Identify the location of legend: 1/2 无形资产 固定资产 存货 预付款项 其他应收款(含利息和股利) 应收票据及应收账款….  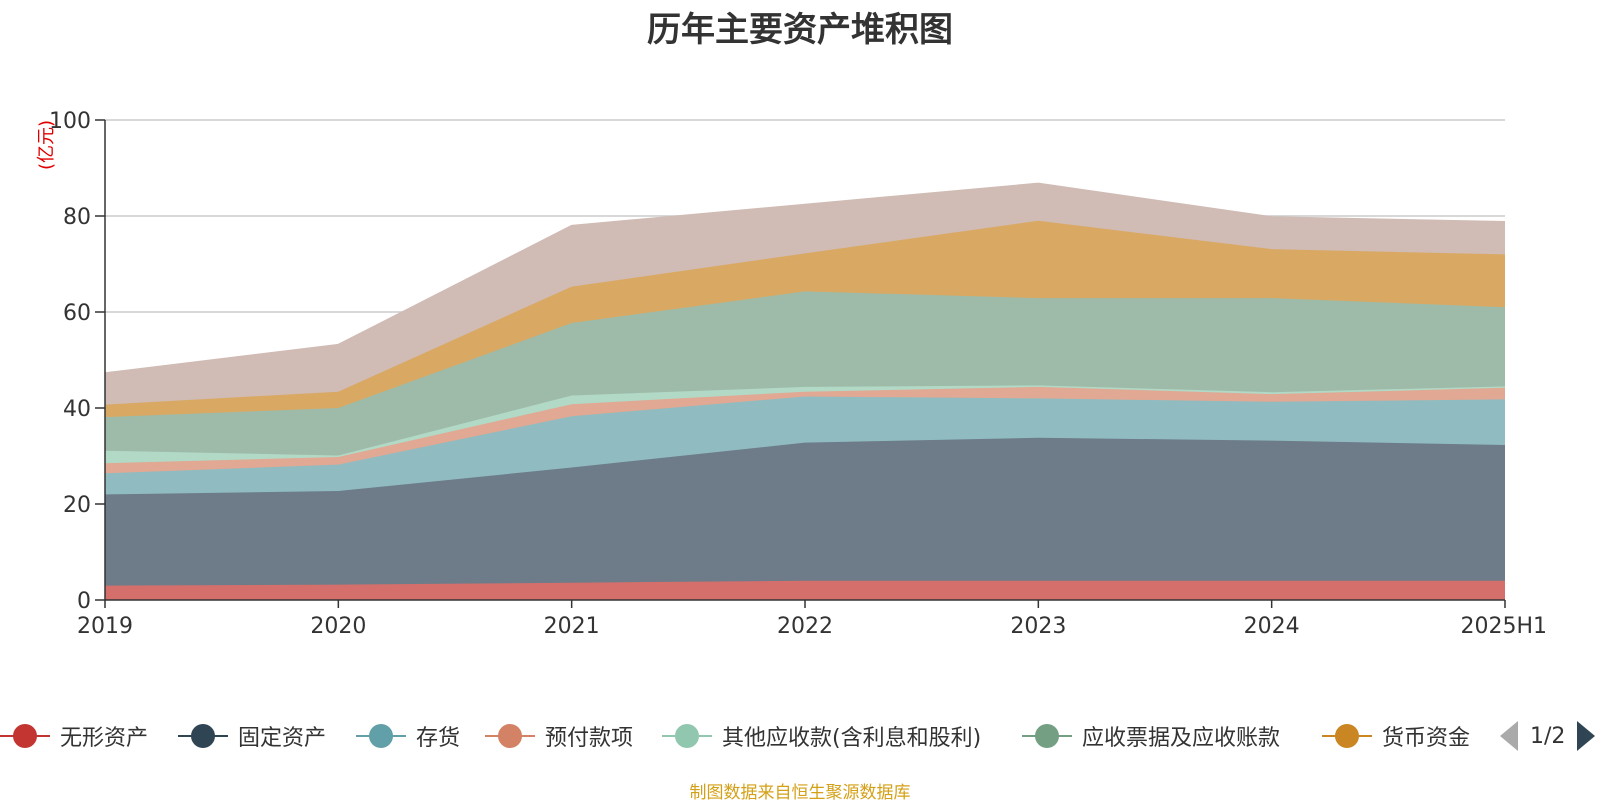
(800, 736).